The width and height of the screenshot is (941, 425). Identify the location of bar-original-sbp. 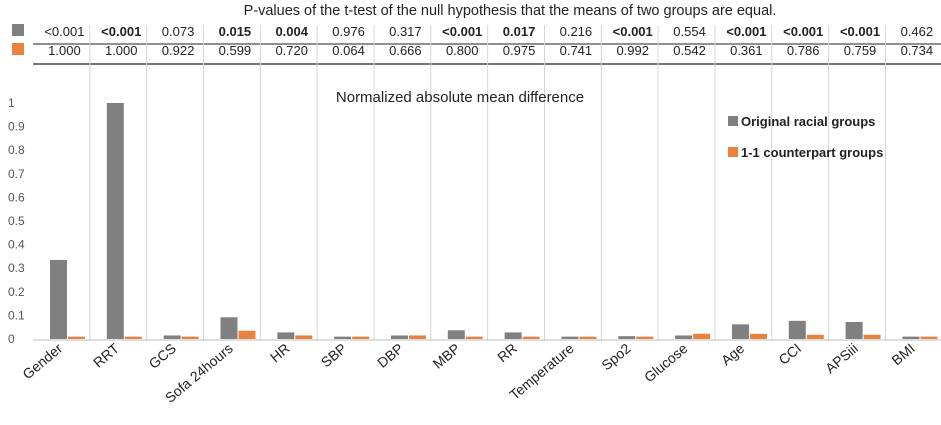
(343, 337).